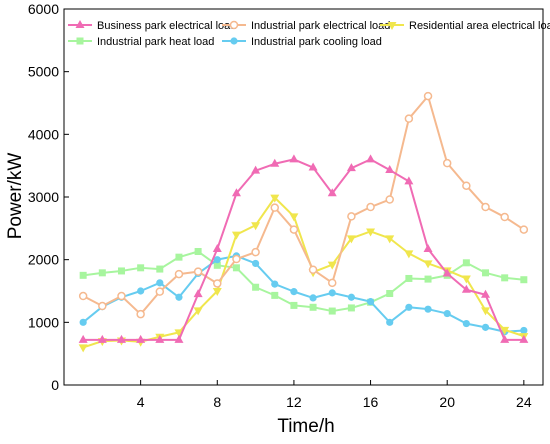 This screenshot has width=550, height=444. I want to click on y-tick-label: 0, so click(55, 385).